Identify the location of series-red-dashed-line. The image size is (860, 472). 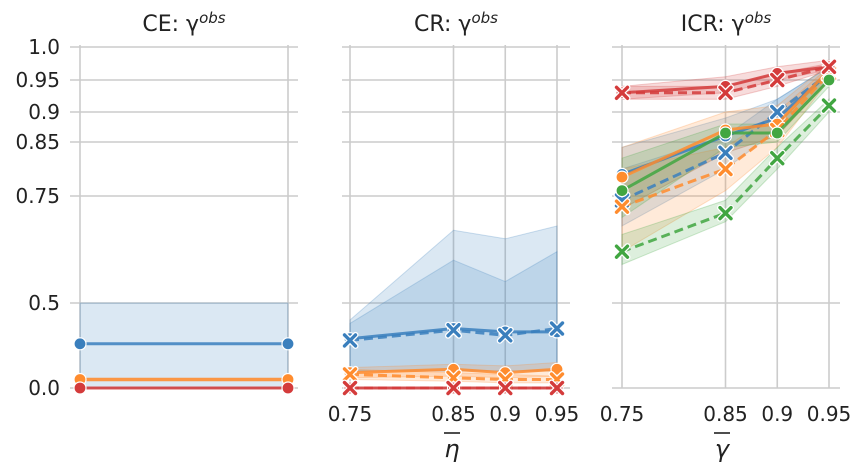
(726, 80).